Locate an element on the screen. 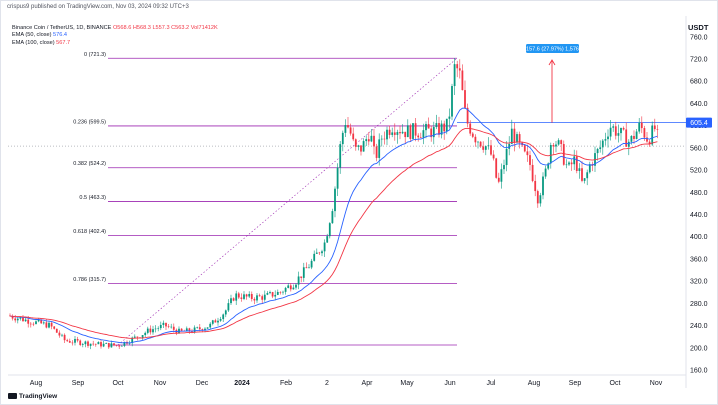 This screenshot has width=718, height=405. y-tick-label: 240.0 is located at coordinates (699, 326).